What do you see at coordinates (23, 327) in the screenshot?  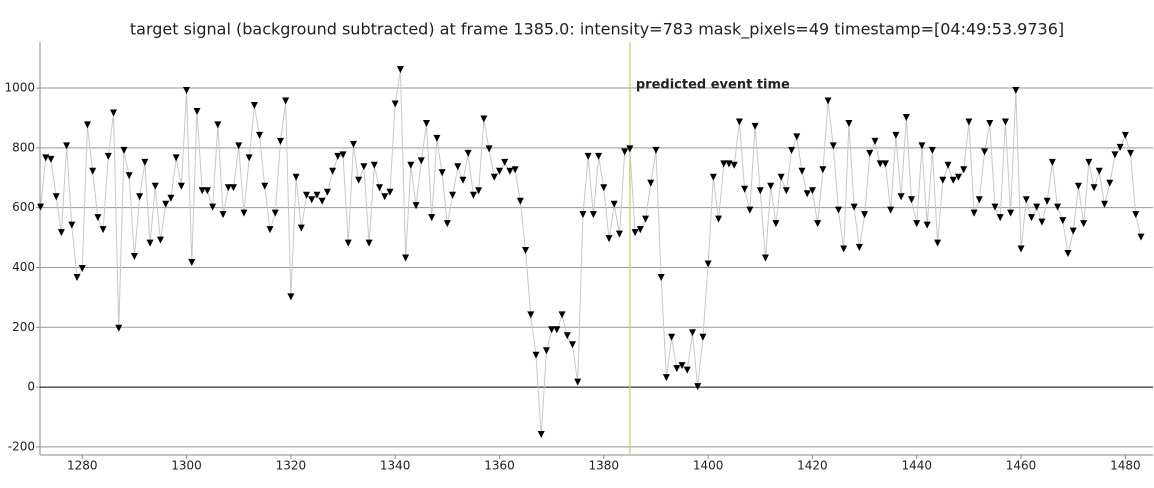 I see `y-tick-label: 200` at bounding box center [23, 327].